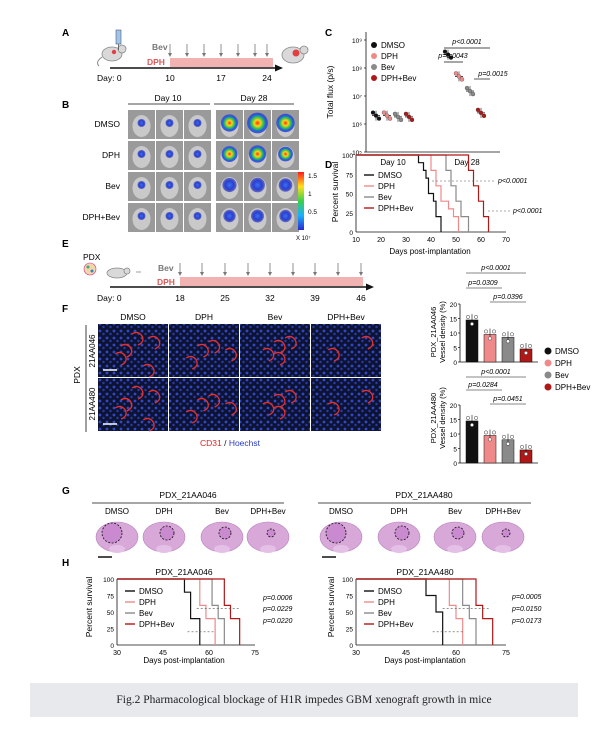 The height and width of the screenshot is (739, 603). I want to click on tumor-outline, so click(225, 533).